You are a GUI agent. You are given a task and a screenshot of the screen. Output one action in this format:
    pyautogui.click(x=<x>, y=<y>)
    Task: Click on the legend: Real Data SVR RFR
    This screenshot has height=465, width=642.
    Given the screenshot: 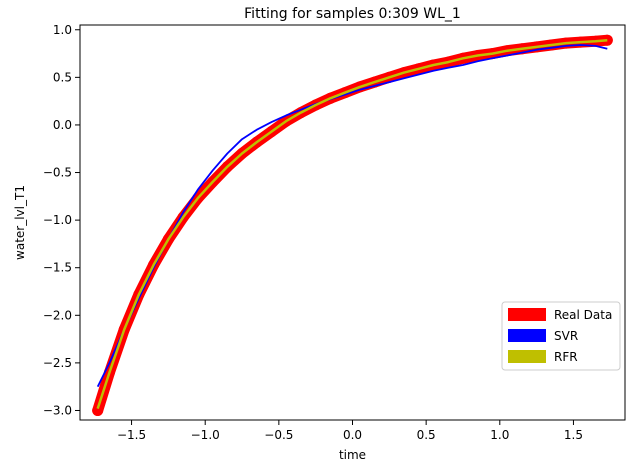 What is the action you would take?
    pyautogui.click(x=561, y=336)
    